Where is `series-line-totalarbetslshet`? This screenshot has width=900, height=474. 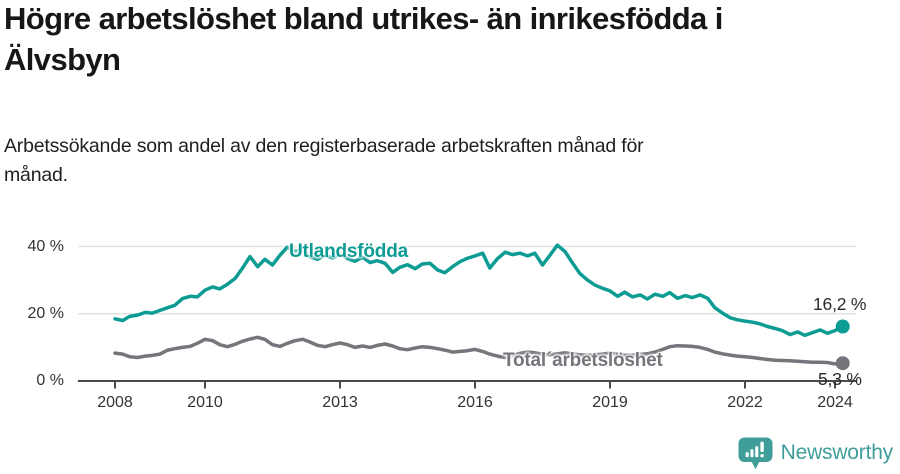 series-line-totalarbetslshet is located at coordinates (479, 350).